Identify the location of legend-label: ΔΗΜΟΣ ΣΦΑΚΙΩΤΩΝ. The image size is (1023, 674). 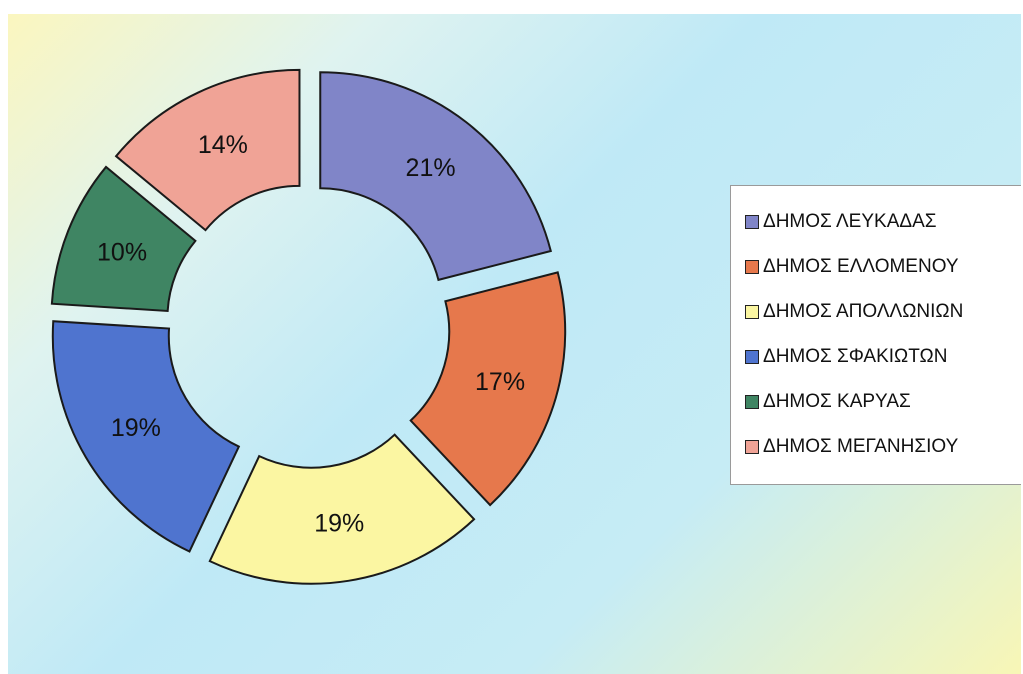
(855, 356).